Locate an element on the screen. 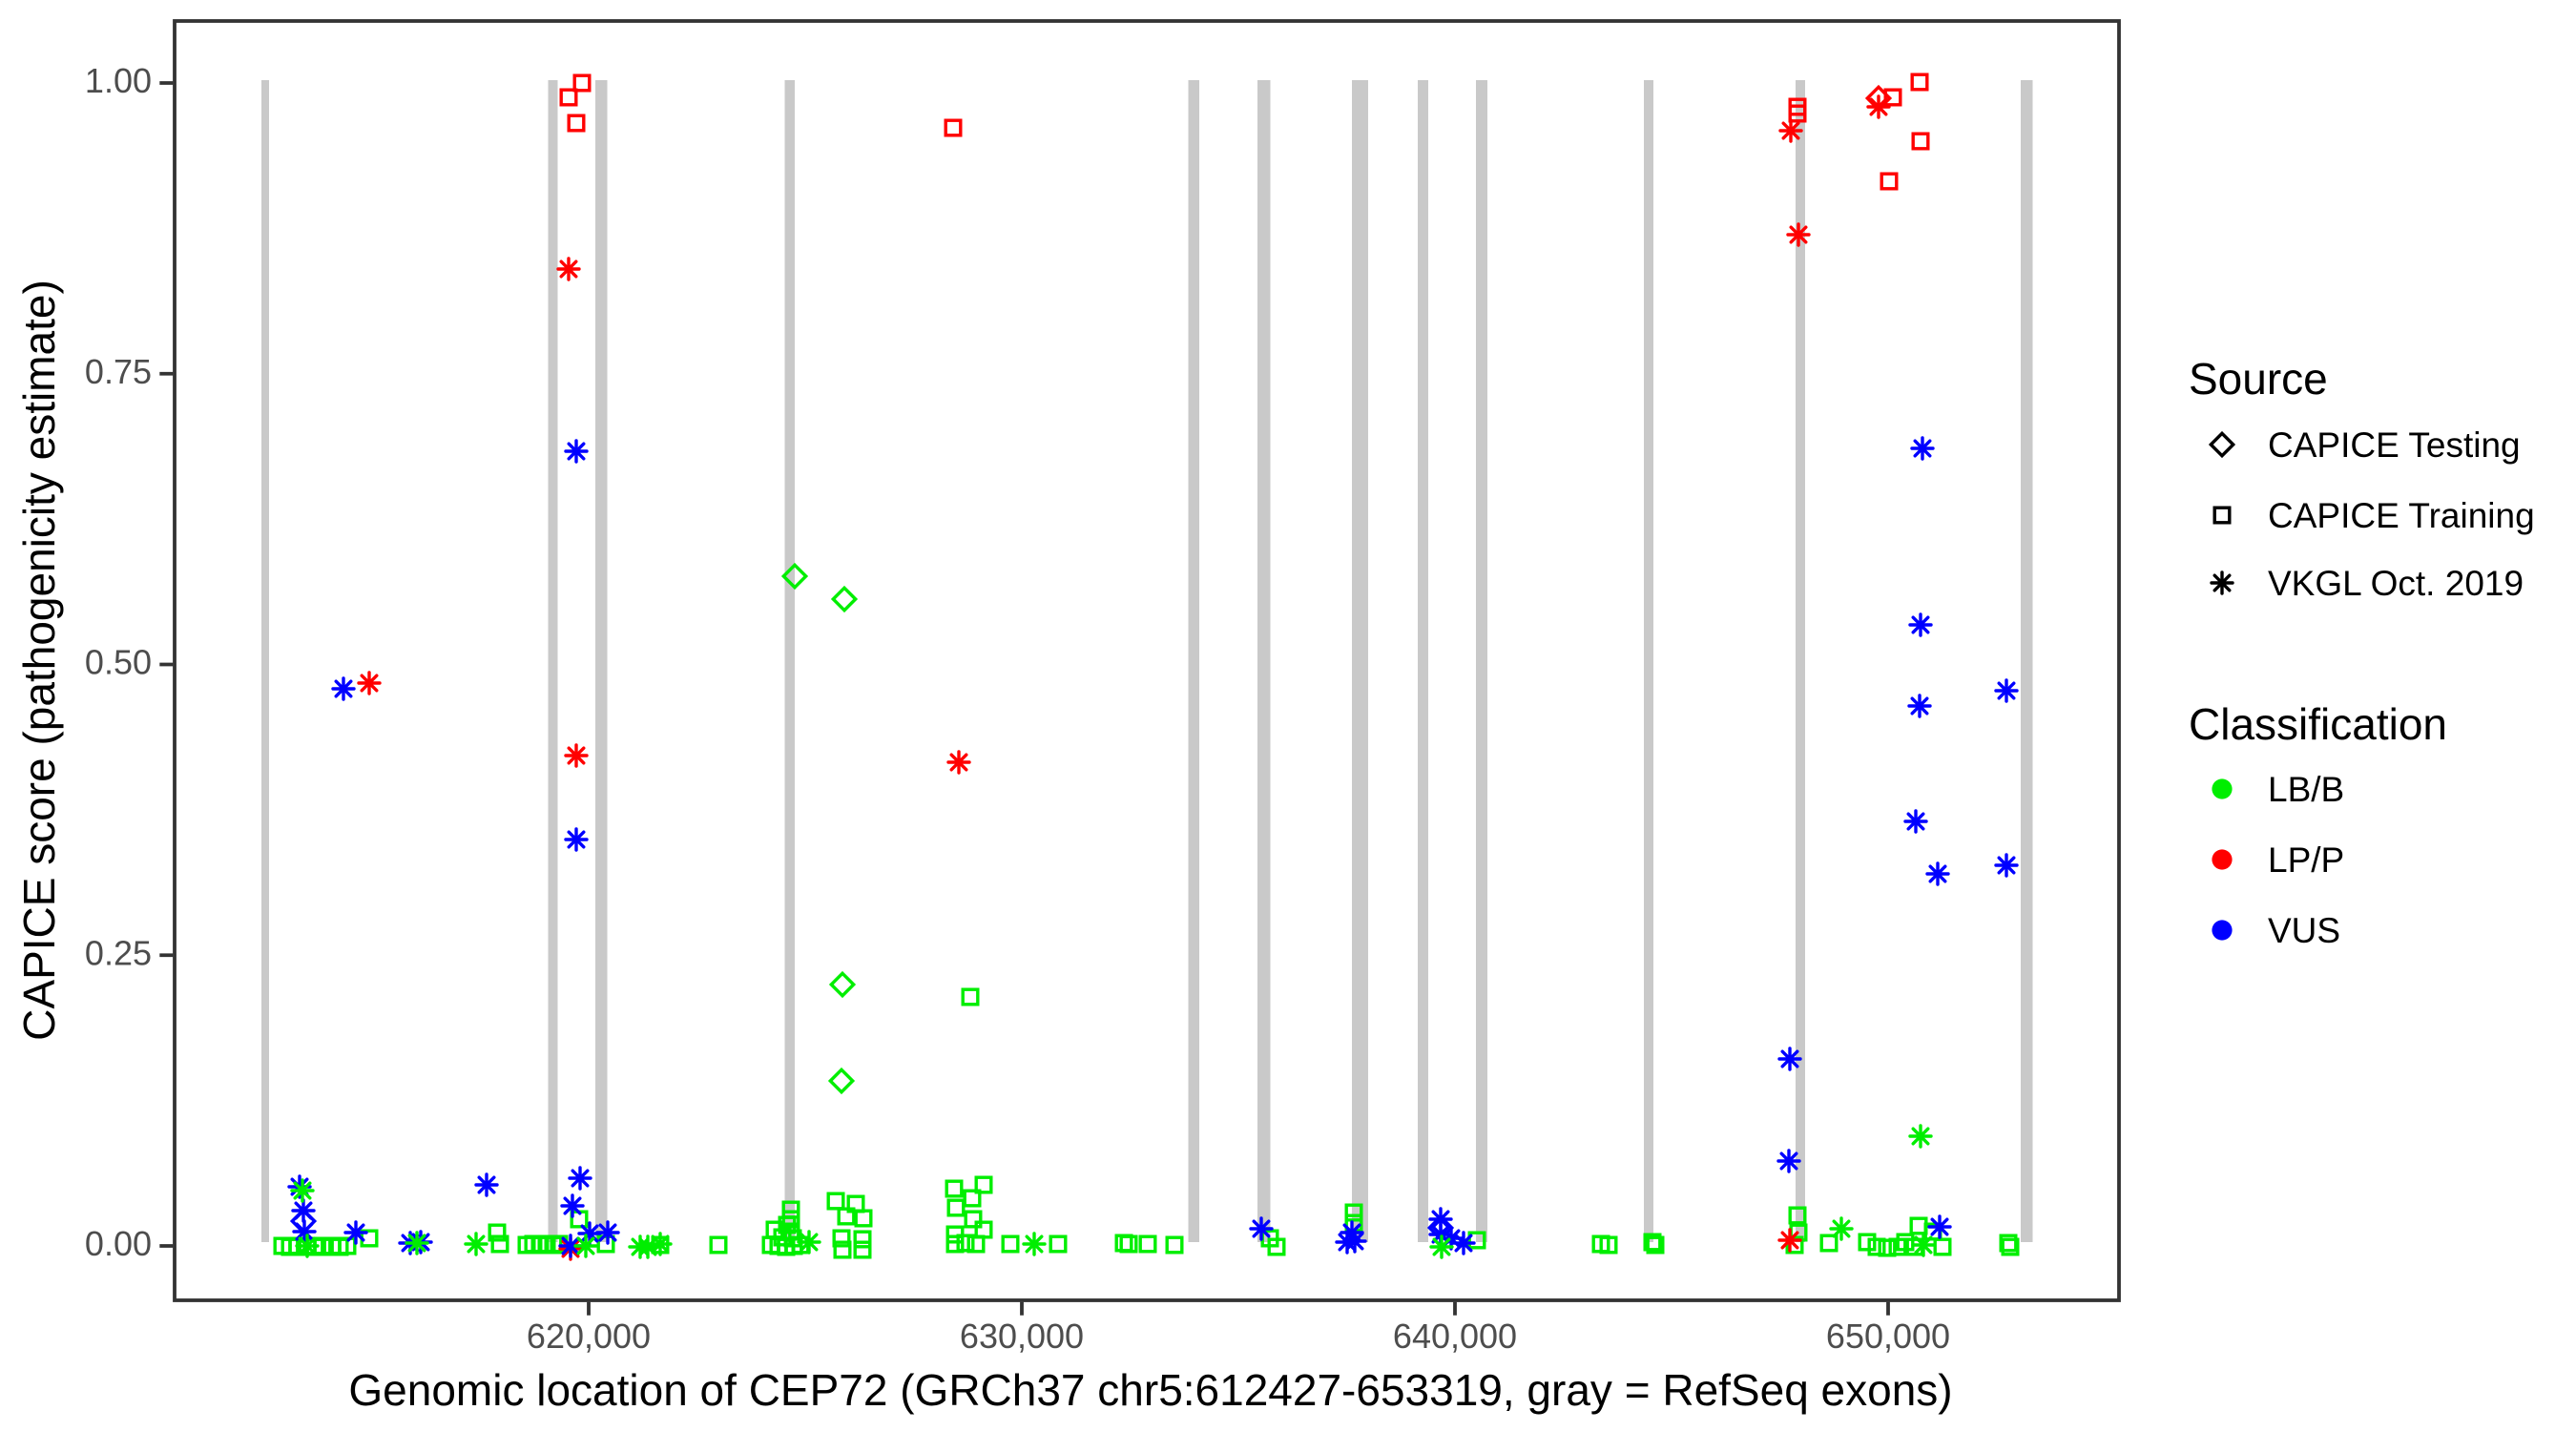 The image size is (2576, 1431). svg-text: LP/P is located at coordinates (2306, 860).